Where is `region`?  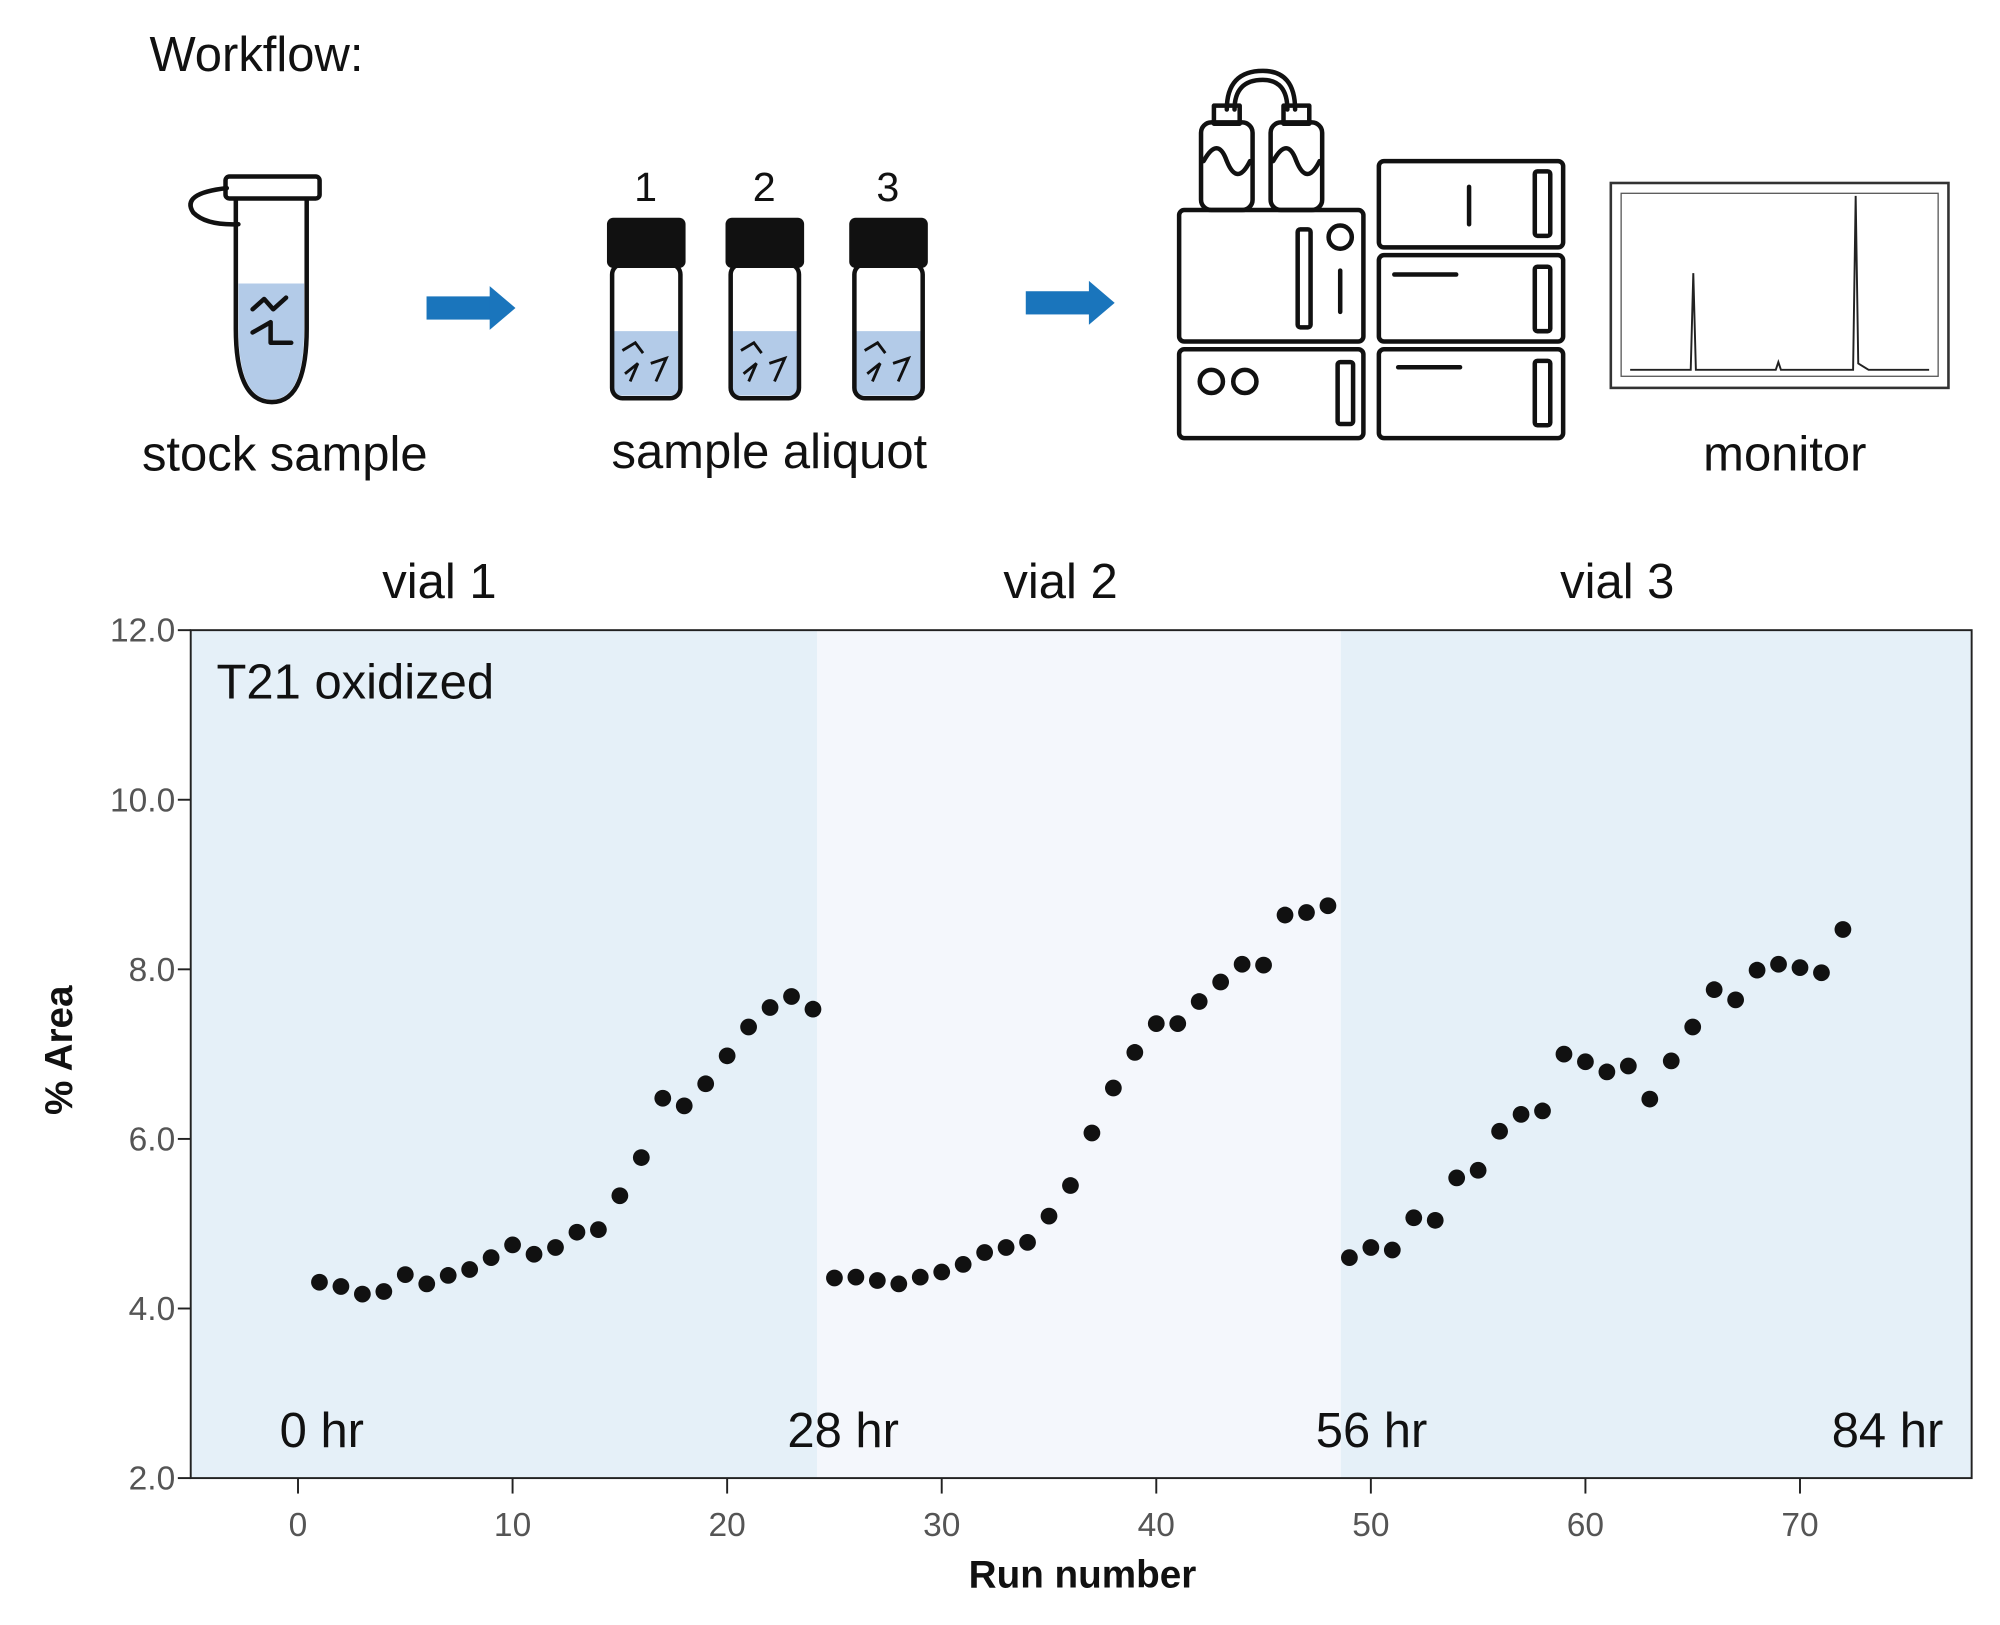
region is located at coordinates (1079, 1054).